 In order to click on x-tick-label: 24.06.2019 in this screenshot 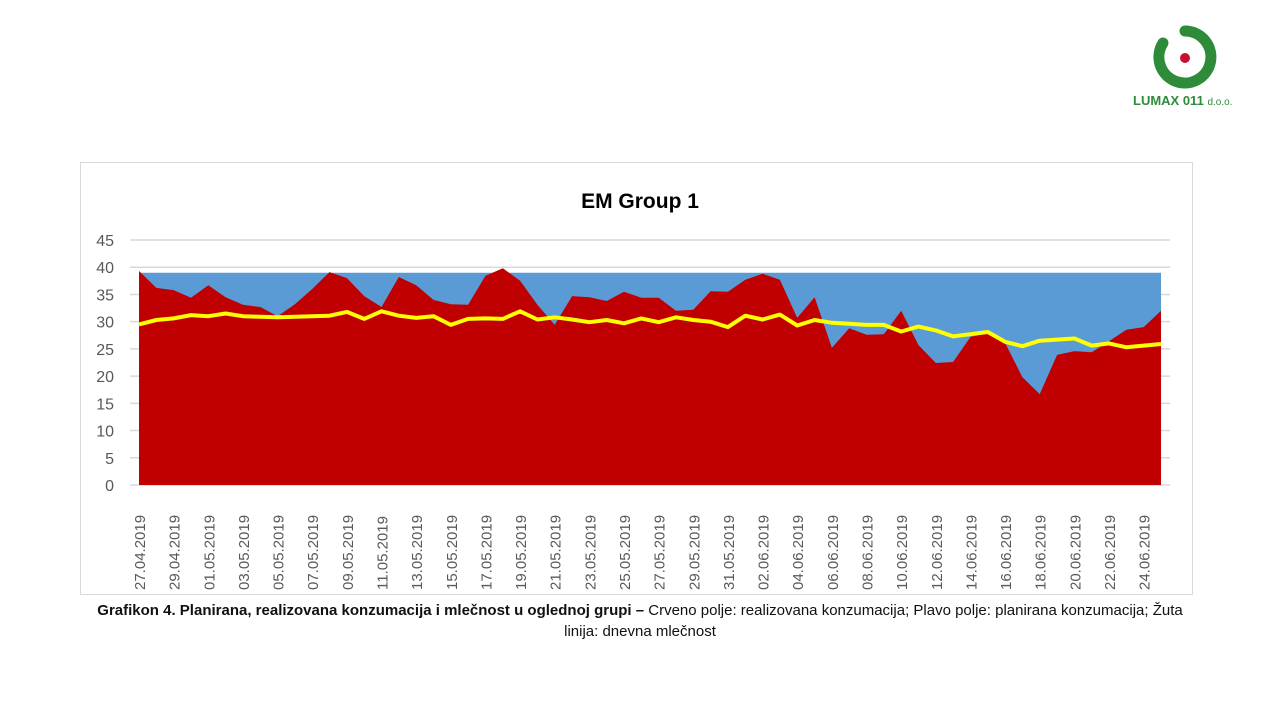, I will do `click(1145, 552)`.